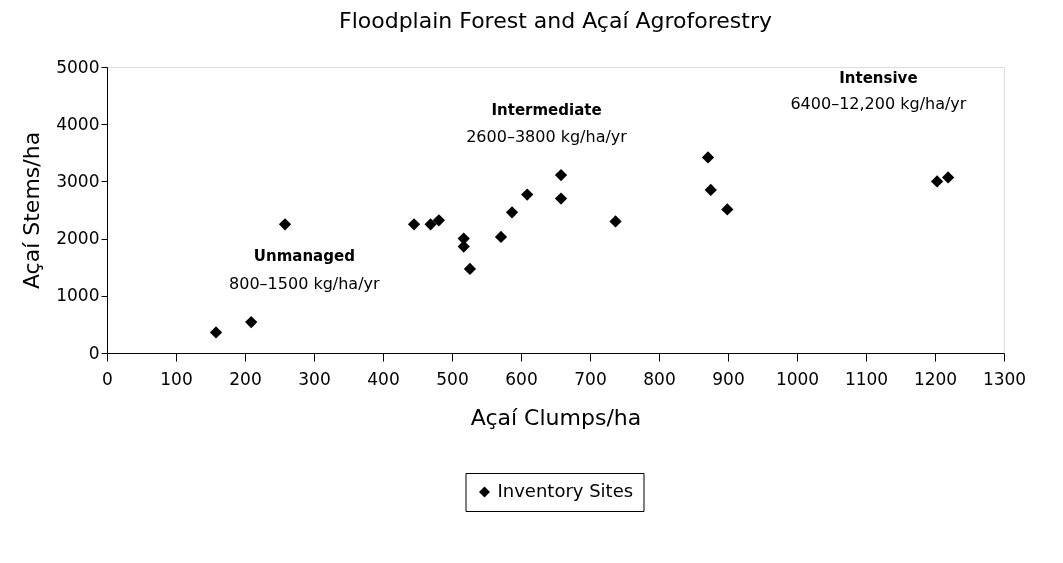  What do you see at coordinates (565, 490) in the screenshot?
I see `legend-label: Inventory Sites` at bounding box center [565, 490].